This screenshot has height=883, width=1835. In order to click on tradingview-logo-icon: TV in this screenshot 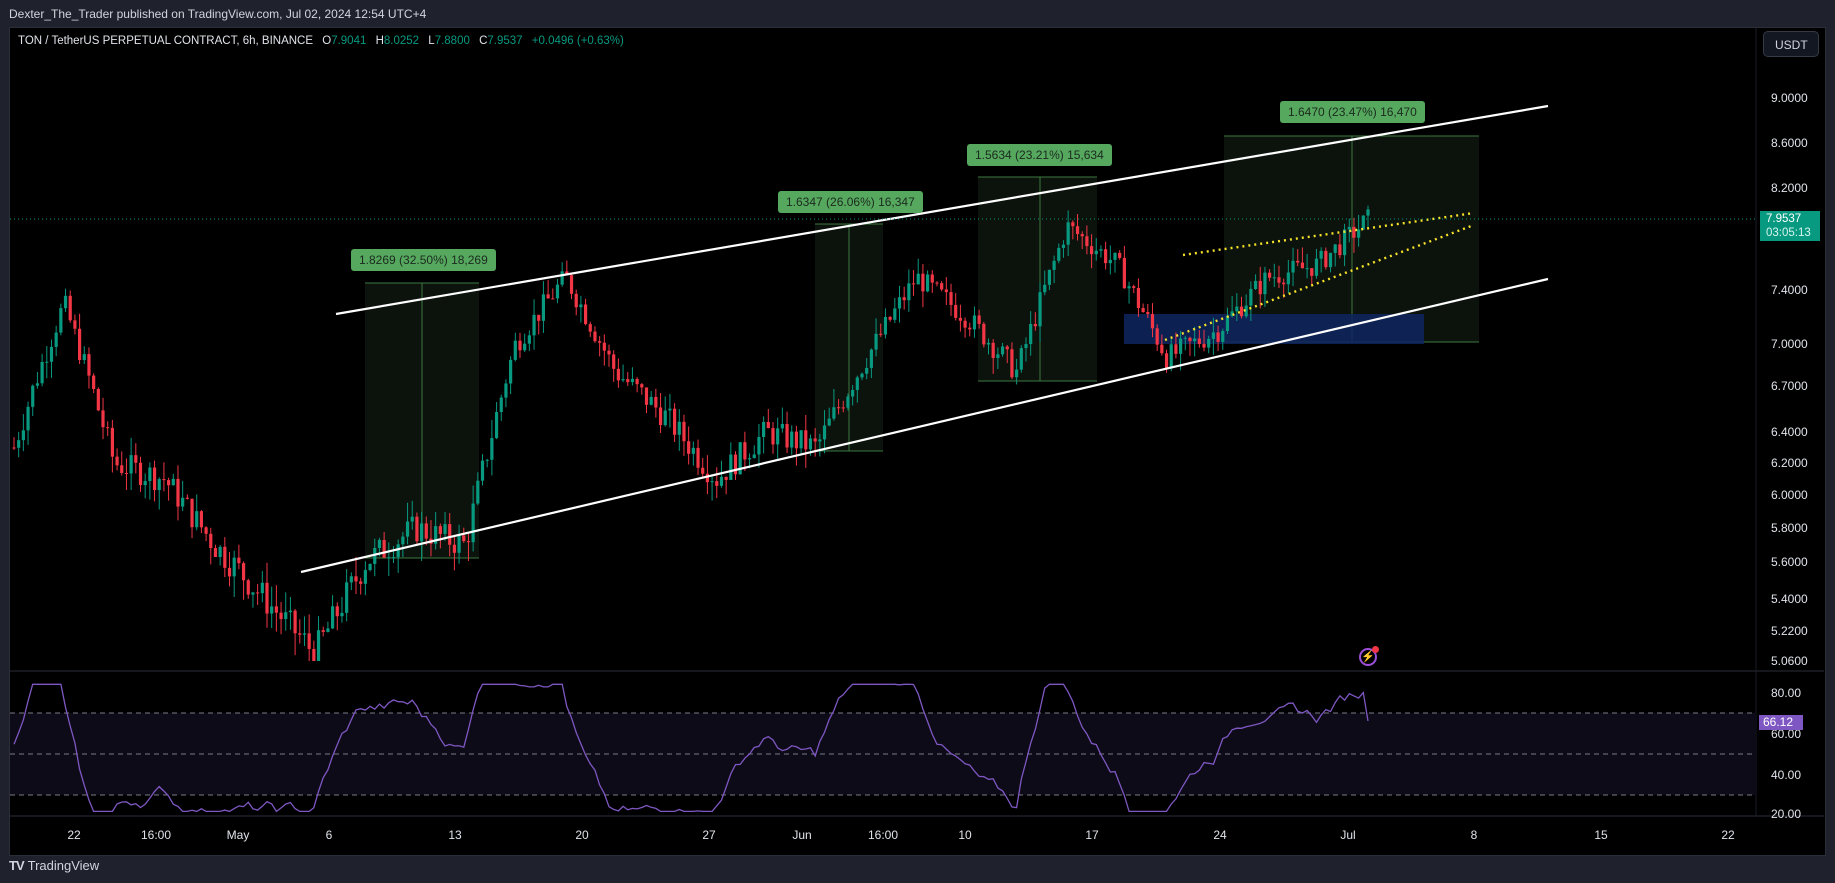, I will do `click(17, 865)`.